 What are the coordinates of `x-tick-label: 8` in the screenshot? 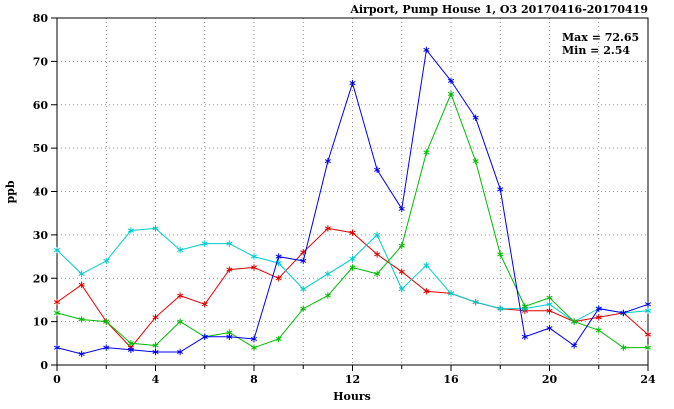 It's located at (254, 379).